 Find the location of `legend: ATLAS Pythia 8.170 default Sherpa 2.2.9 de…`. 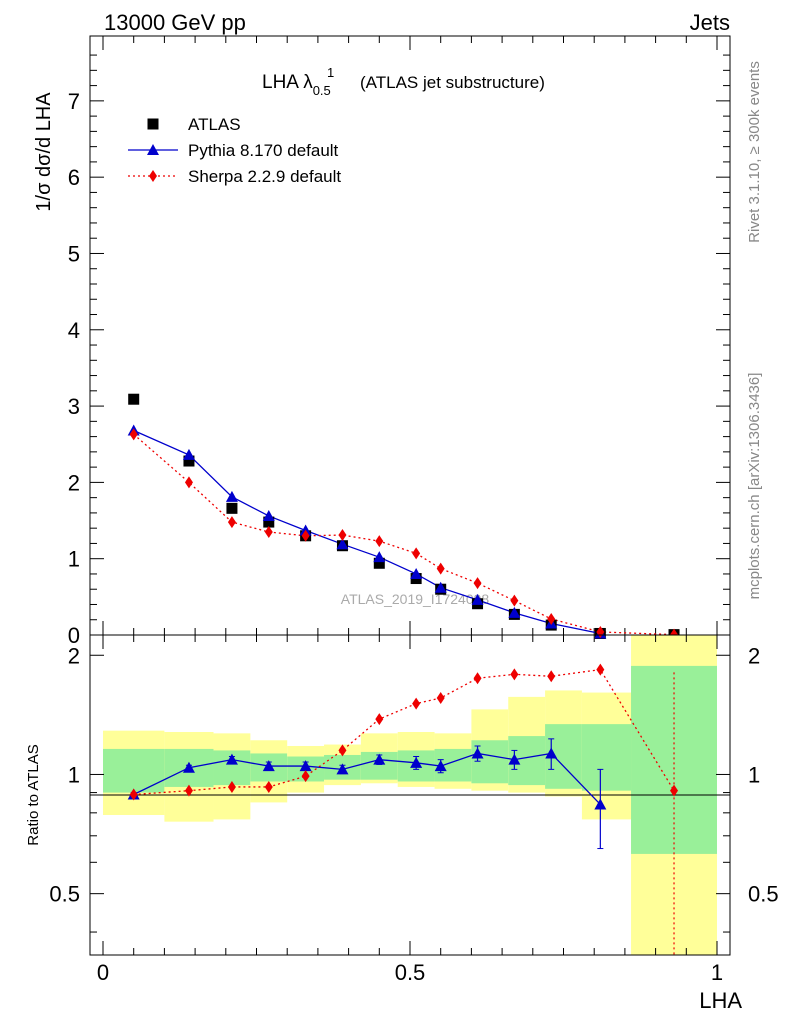

legend: ATLAS Pythia 8.170 default Sherpa 2.2.9 de… is located at coordinates (234, 150).